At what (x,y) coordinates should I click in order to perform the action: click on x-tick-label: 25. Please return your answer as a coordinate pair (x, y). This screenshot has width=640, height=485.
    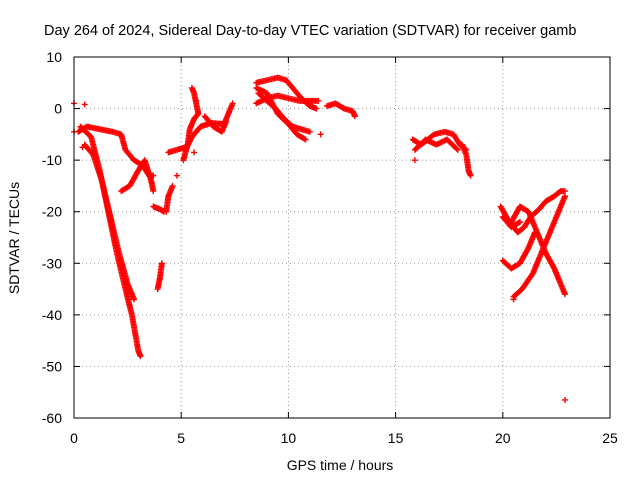
    Looking at the image, I should click on (610, 438).